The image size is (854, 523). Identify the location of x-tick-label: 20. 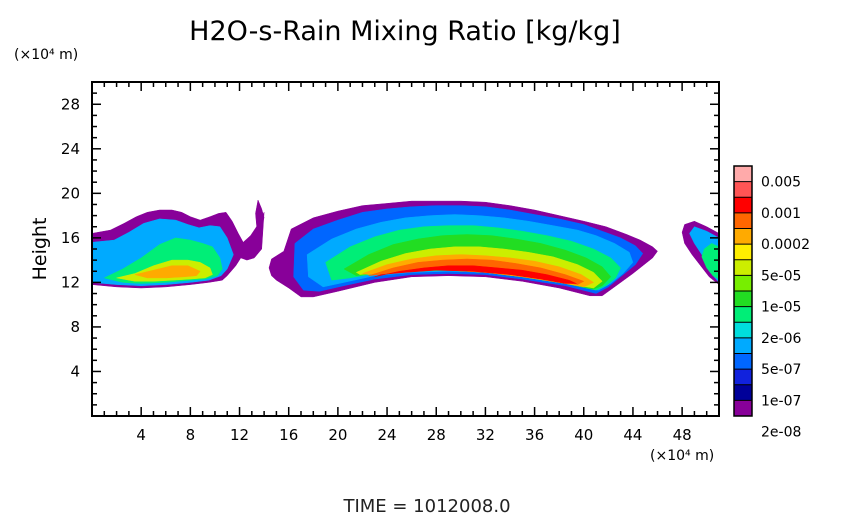
(337, 435).